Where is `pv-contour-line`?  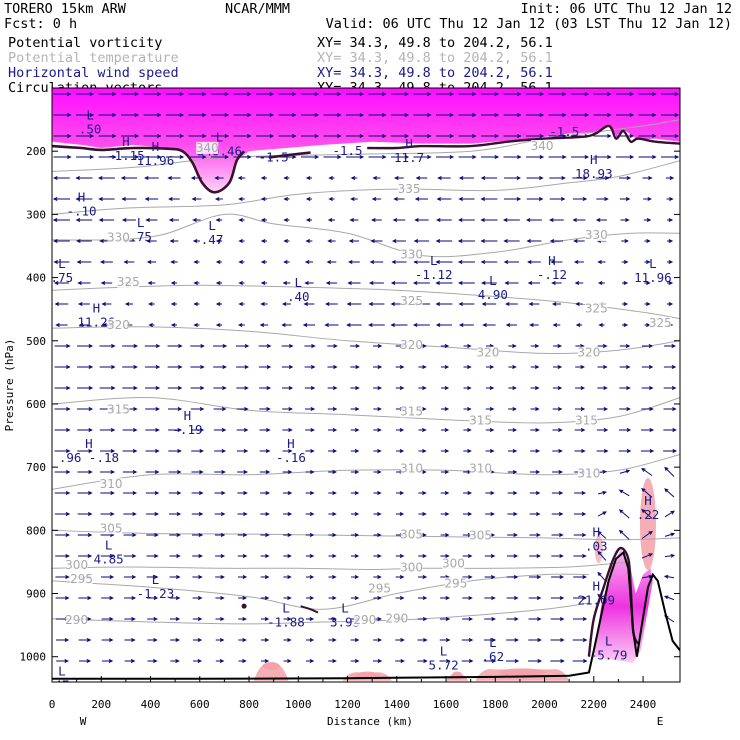
pv-contour-line is located at coordinates (289, 155).